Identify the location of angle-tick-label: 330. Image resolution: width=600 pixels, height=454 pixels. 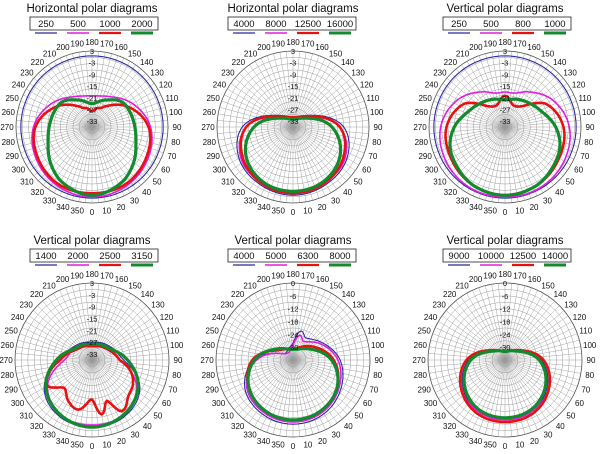
(50, 201).